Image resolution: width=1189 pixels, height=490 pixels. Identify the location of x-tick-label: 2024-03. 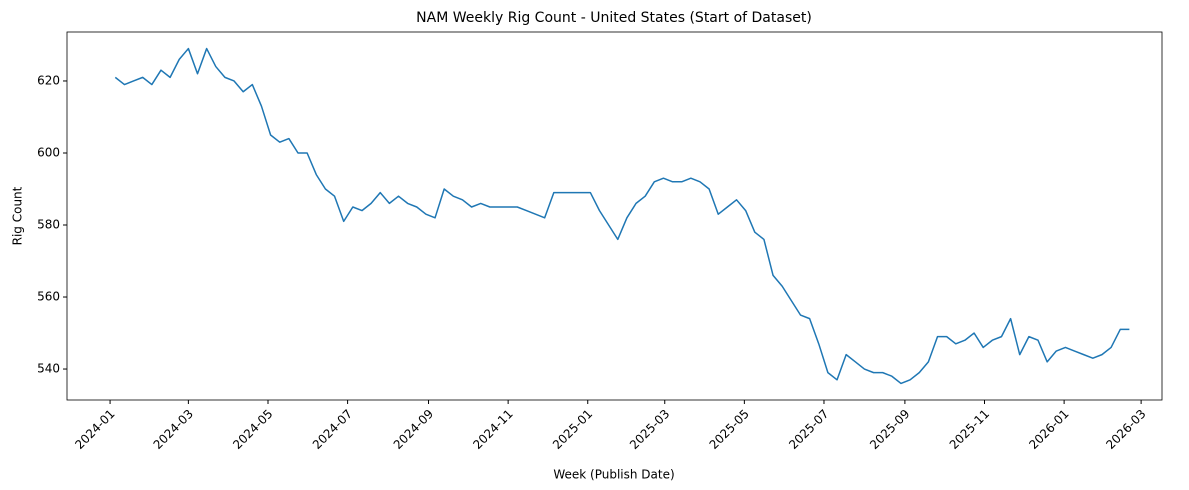
(173, 429).